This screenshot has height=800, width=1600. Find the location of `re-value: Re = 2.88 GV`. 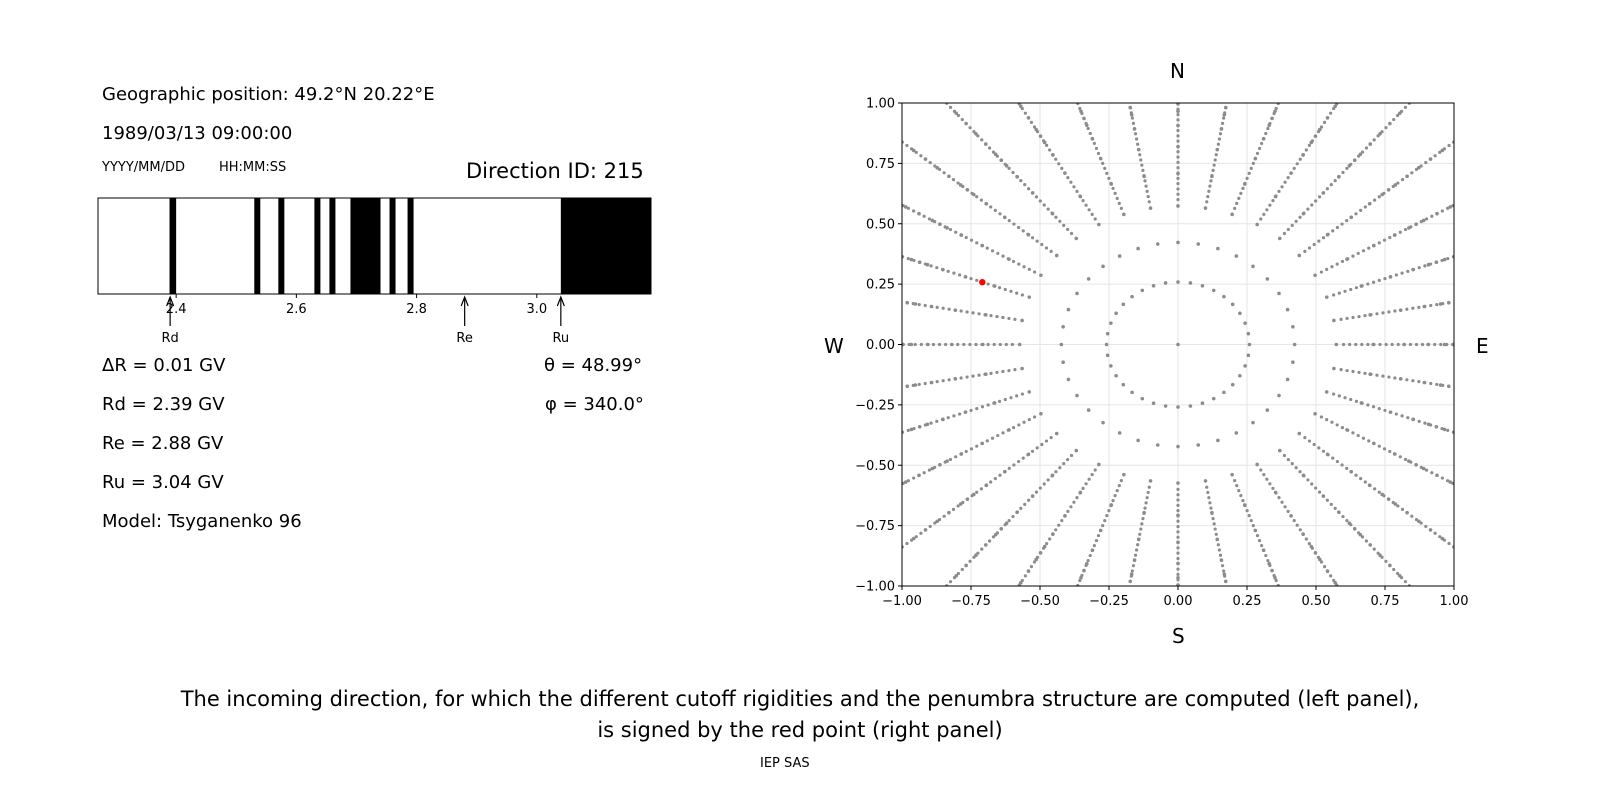

re-value: Re = 2.88 GV is located at coordinates (163, 443).